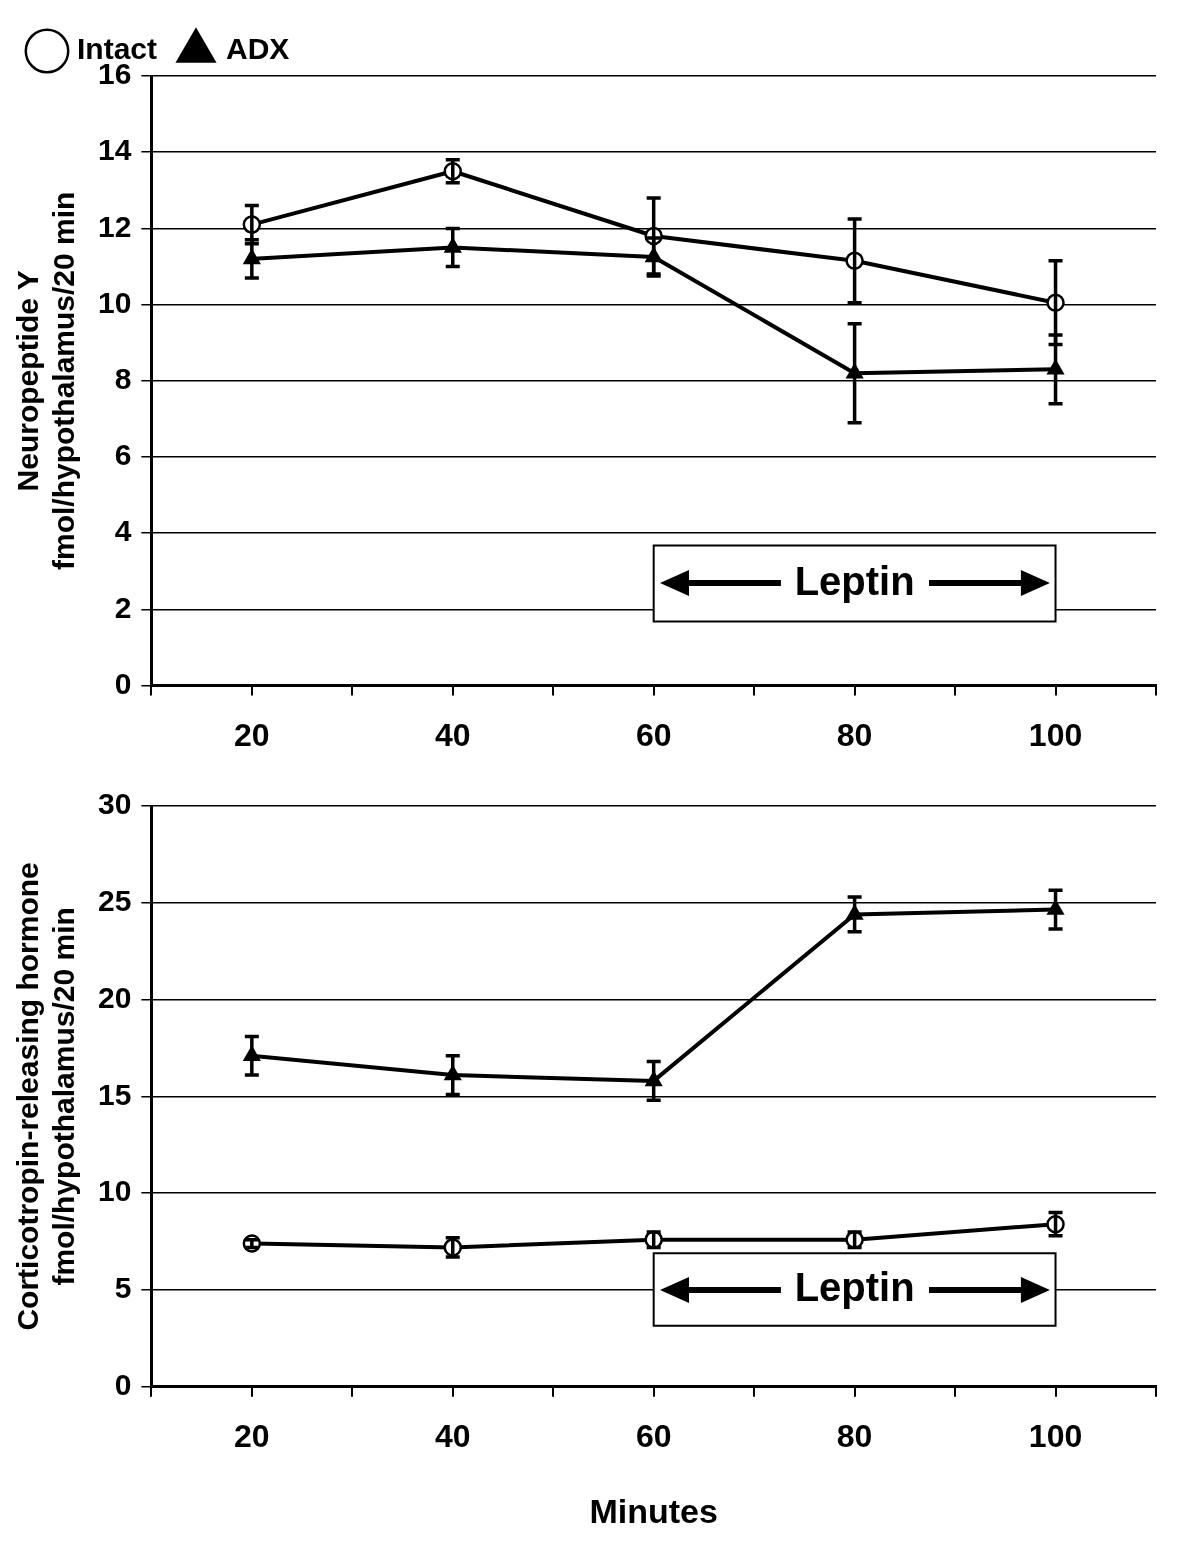  Describe the element at coordinates (46, 1096) in the screenshot. I see `y-axis-title: Corticotropin-releasing hormone fmol/hypothalamus/20 min` at that location.